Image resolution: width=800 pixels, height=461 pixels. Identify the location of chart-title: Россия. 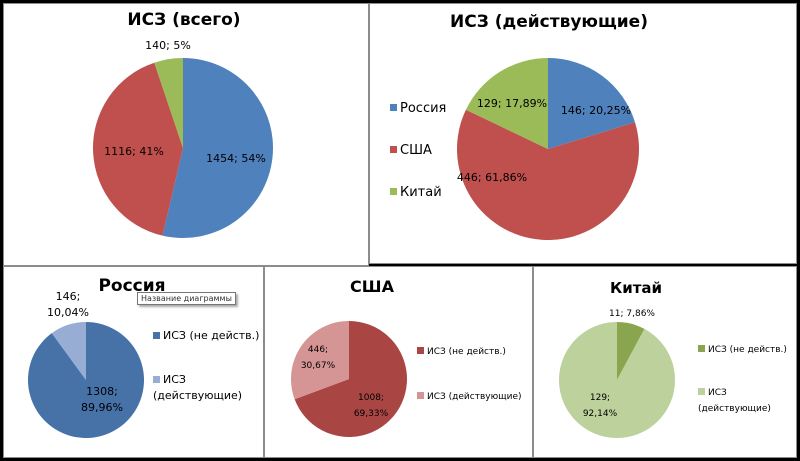
(132, 286).